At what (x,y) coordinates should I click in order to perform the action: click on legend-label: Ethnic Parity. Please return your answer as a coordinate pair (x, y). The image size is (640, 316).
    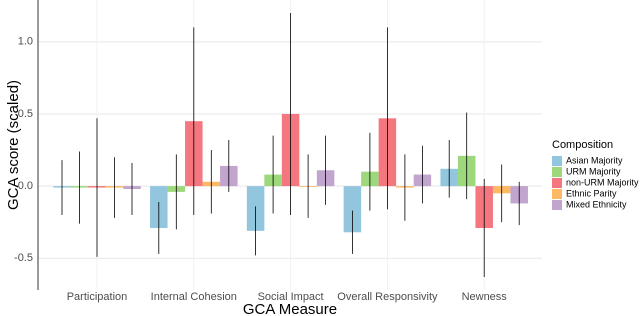
    Looking at the image, I should click on (591, 193).